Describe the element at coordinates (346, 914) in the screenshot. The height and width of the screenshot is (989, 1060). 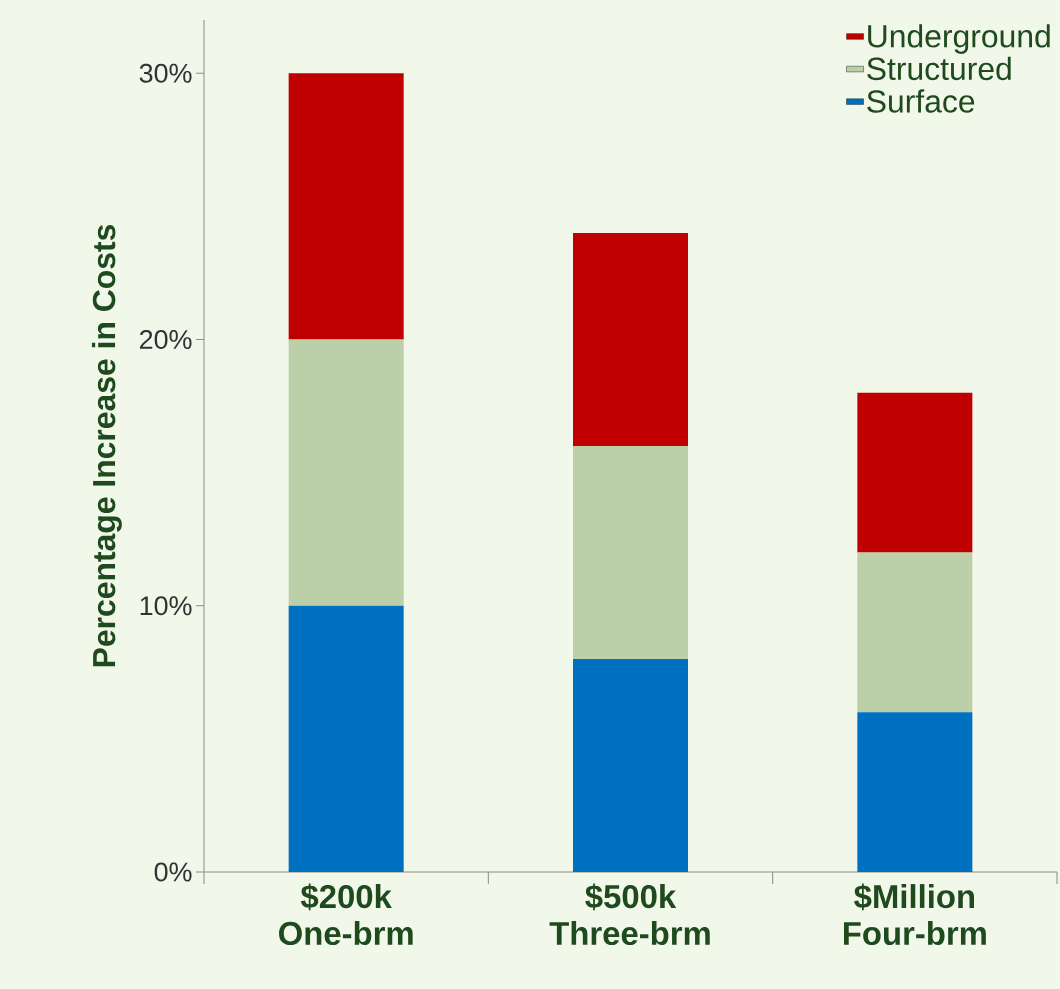
I see `x-tick-label: $200k One-brm` at that location.